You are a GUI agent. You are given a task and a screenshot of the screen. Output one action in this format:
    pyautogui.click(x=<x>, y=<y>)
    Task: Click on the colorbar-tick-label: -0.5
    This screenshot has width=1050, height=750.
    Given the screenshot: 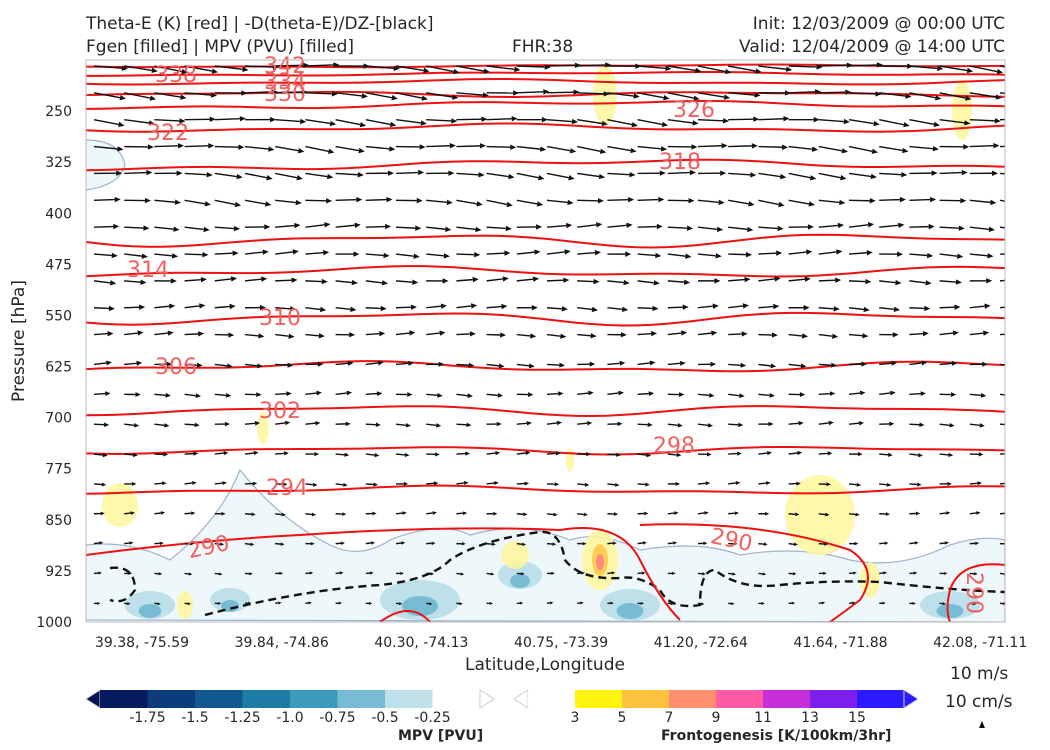 What is the action you would take?
    pyautogui.click(x=384, y=718)
    